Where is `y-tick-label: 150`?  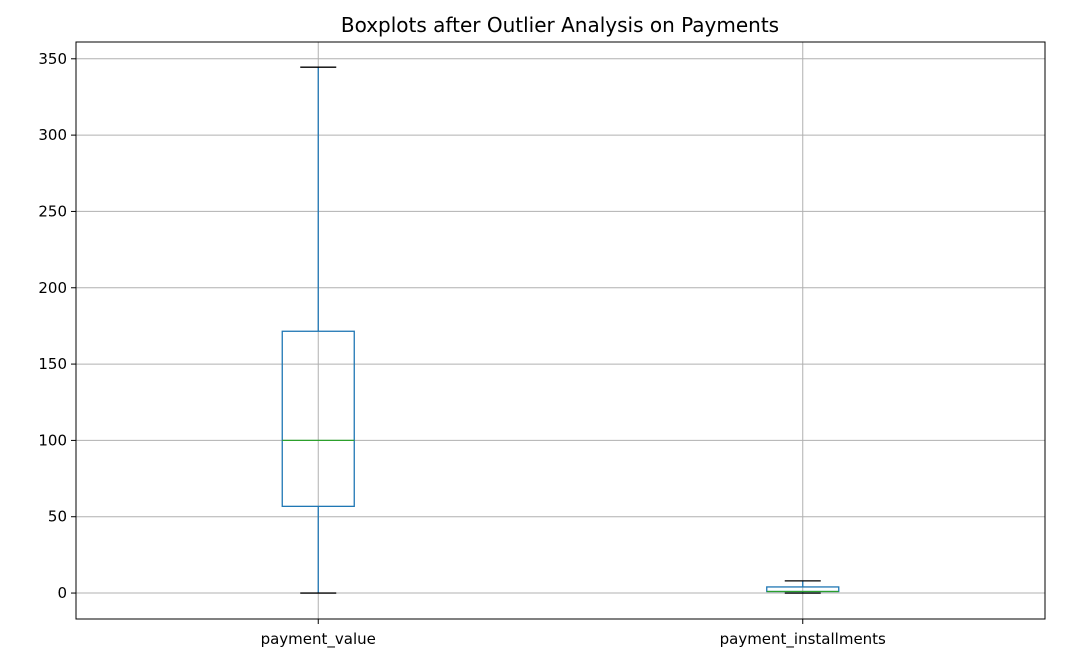
y-tick-label: 150 is located at coordinates (52, 364).